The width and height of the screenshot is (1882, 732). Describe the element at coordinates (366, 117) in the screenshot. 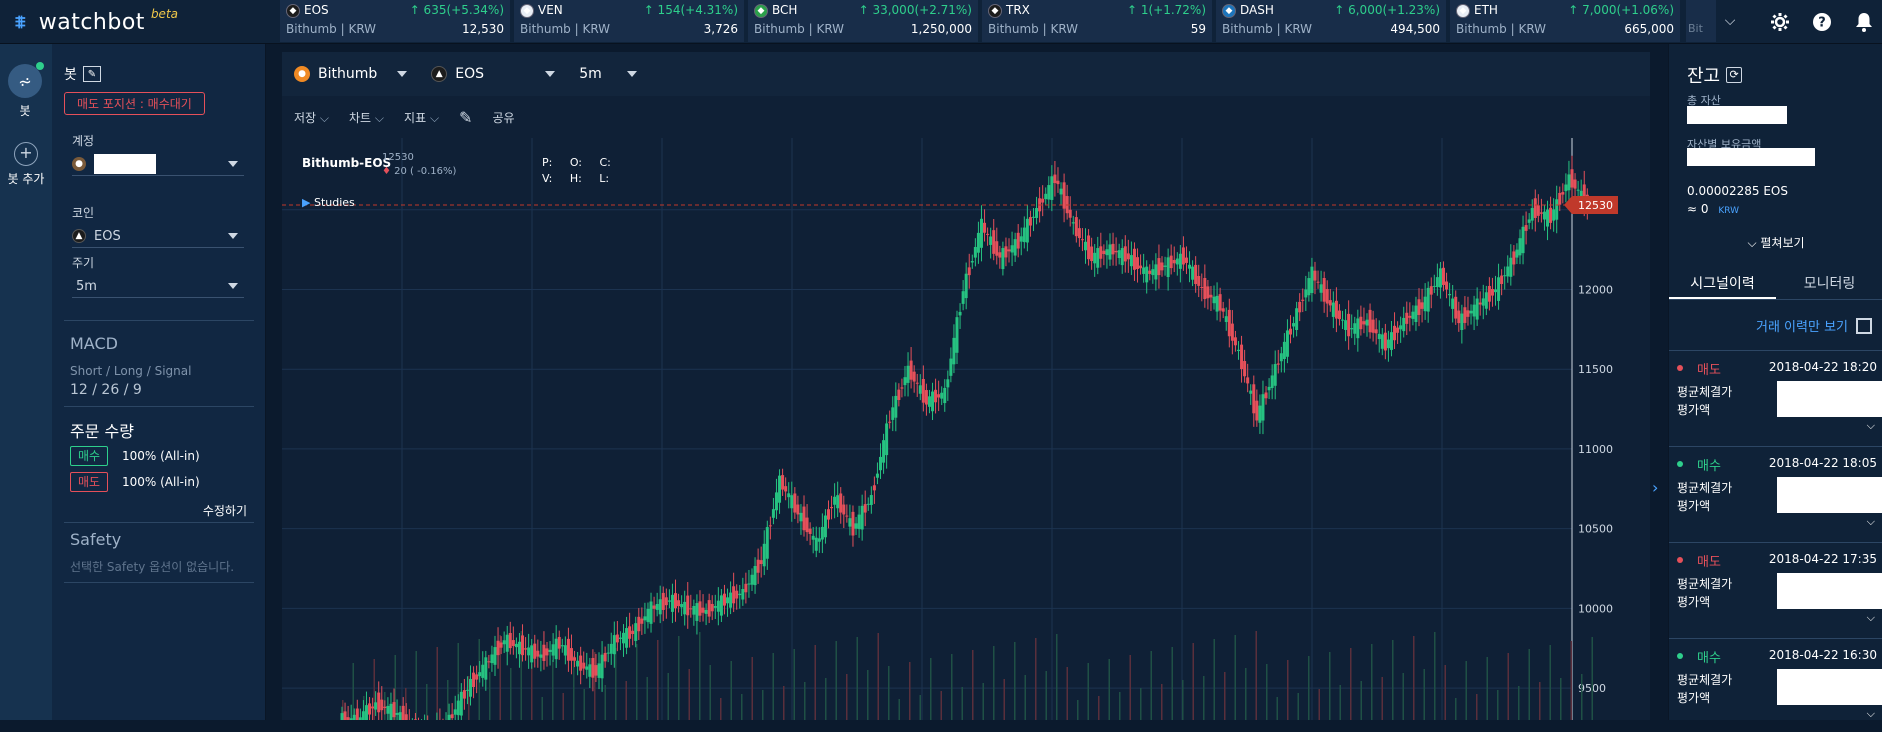

I see `chart-menu: 차트` at that location.